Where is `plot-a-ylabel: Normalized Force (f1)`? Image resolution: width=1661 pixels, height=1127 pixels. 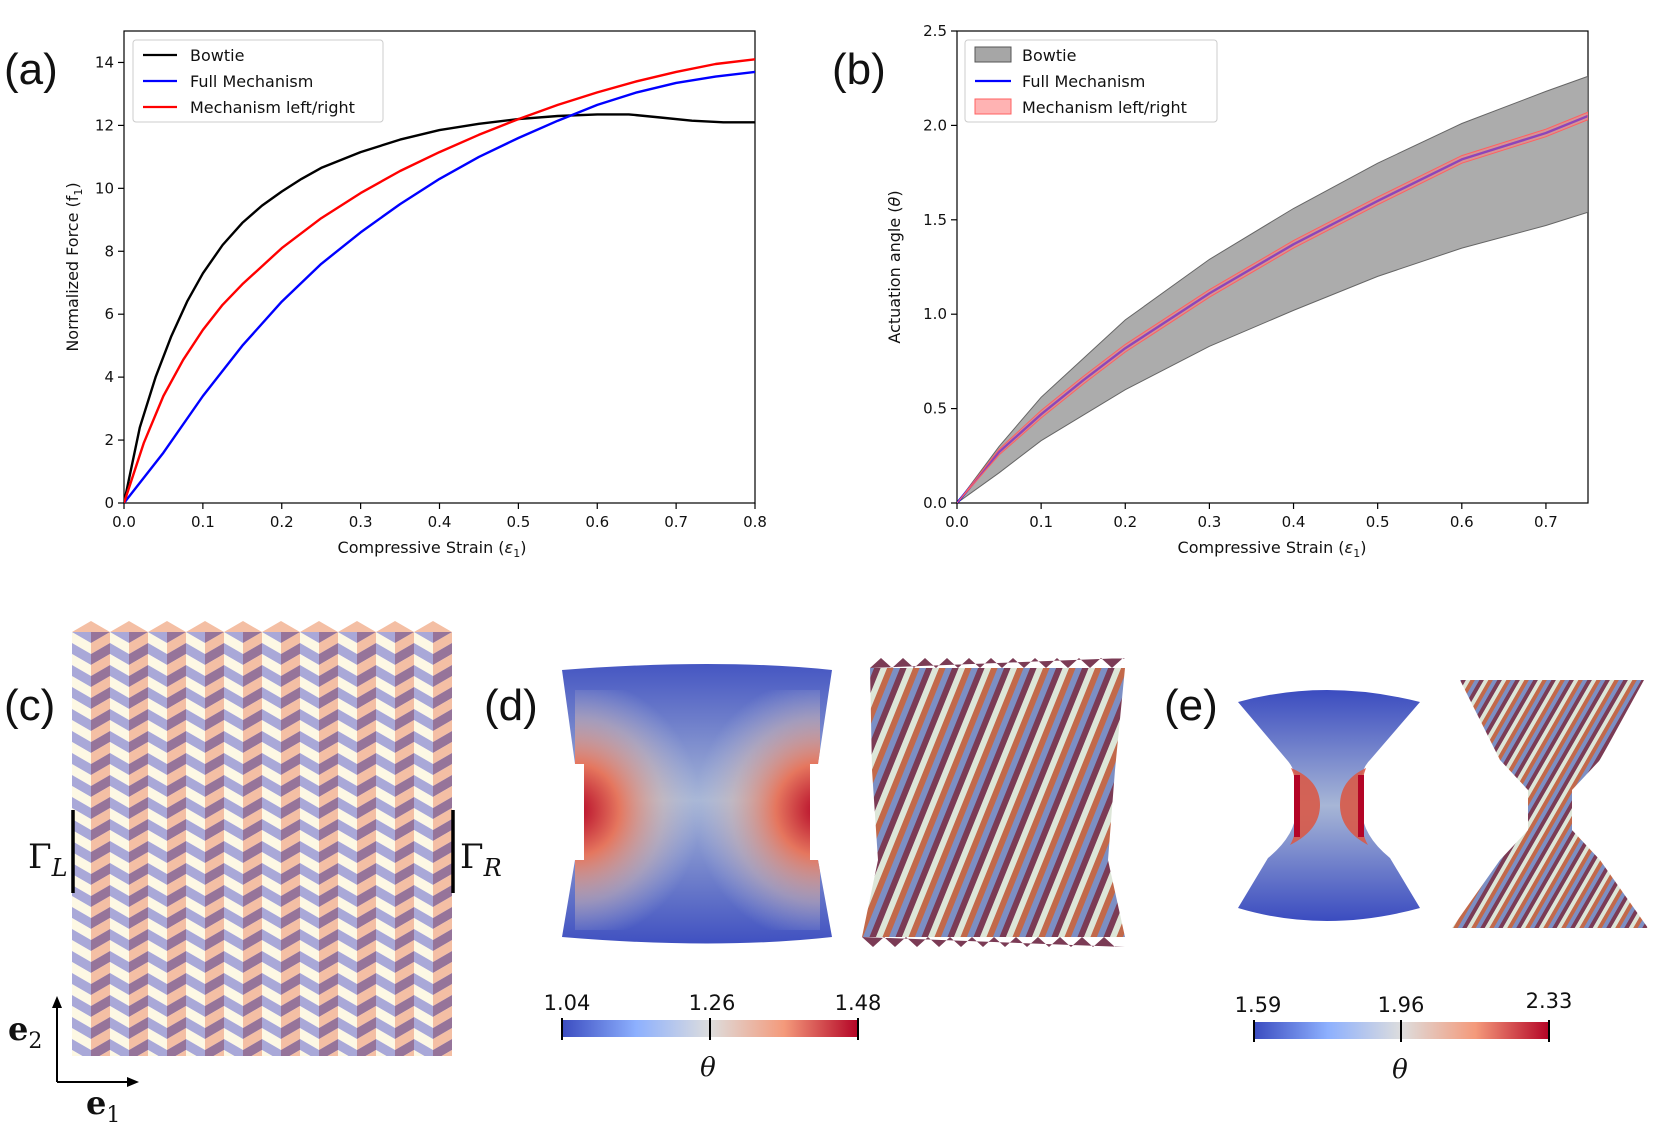
plot-a-ylabel: Normalized Force (f1) is located at coordinates (74, 266).